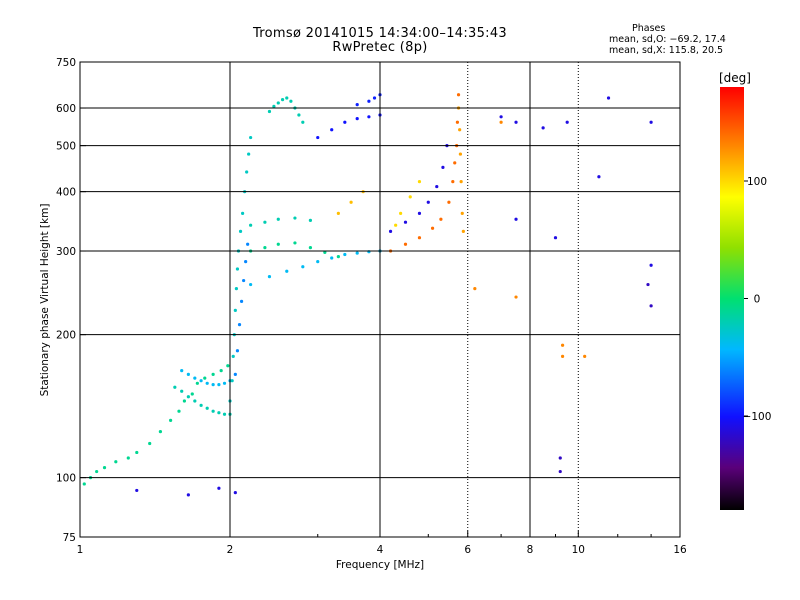 Image resolution: width=800 pixels, height=600 pixels. Describe the element at coordinates (71, 300) in the screenshot. I see `y-axis: 75 100 200 300 400 500 600 750` at that location.